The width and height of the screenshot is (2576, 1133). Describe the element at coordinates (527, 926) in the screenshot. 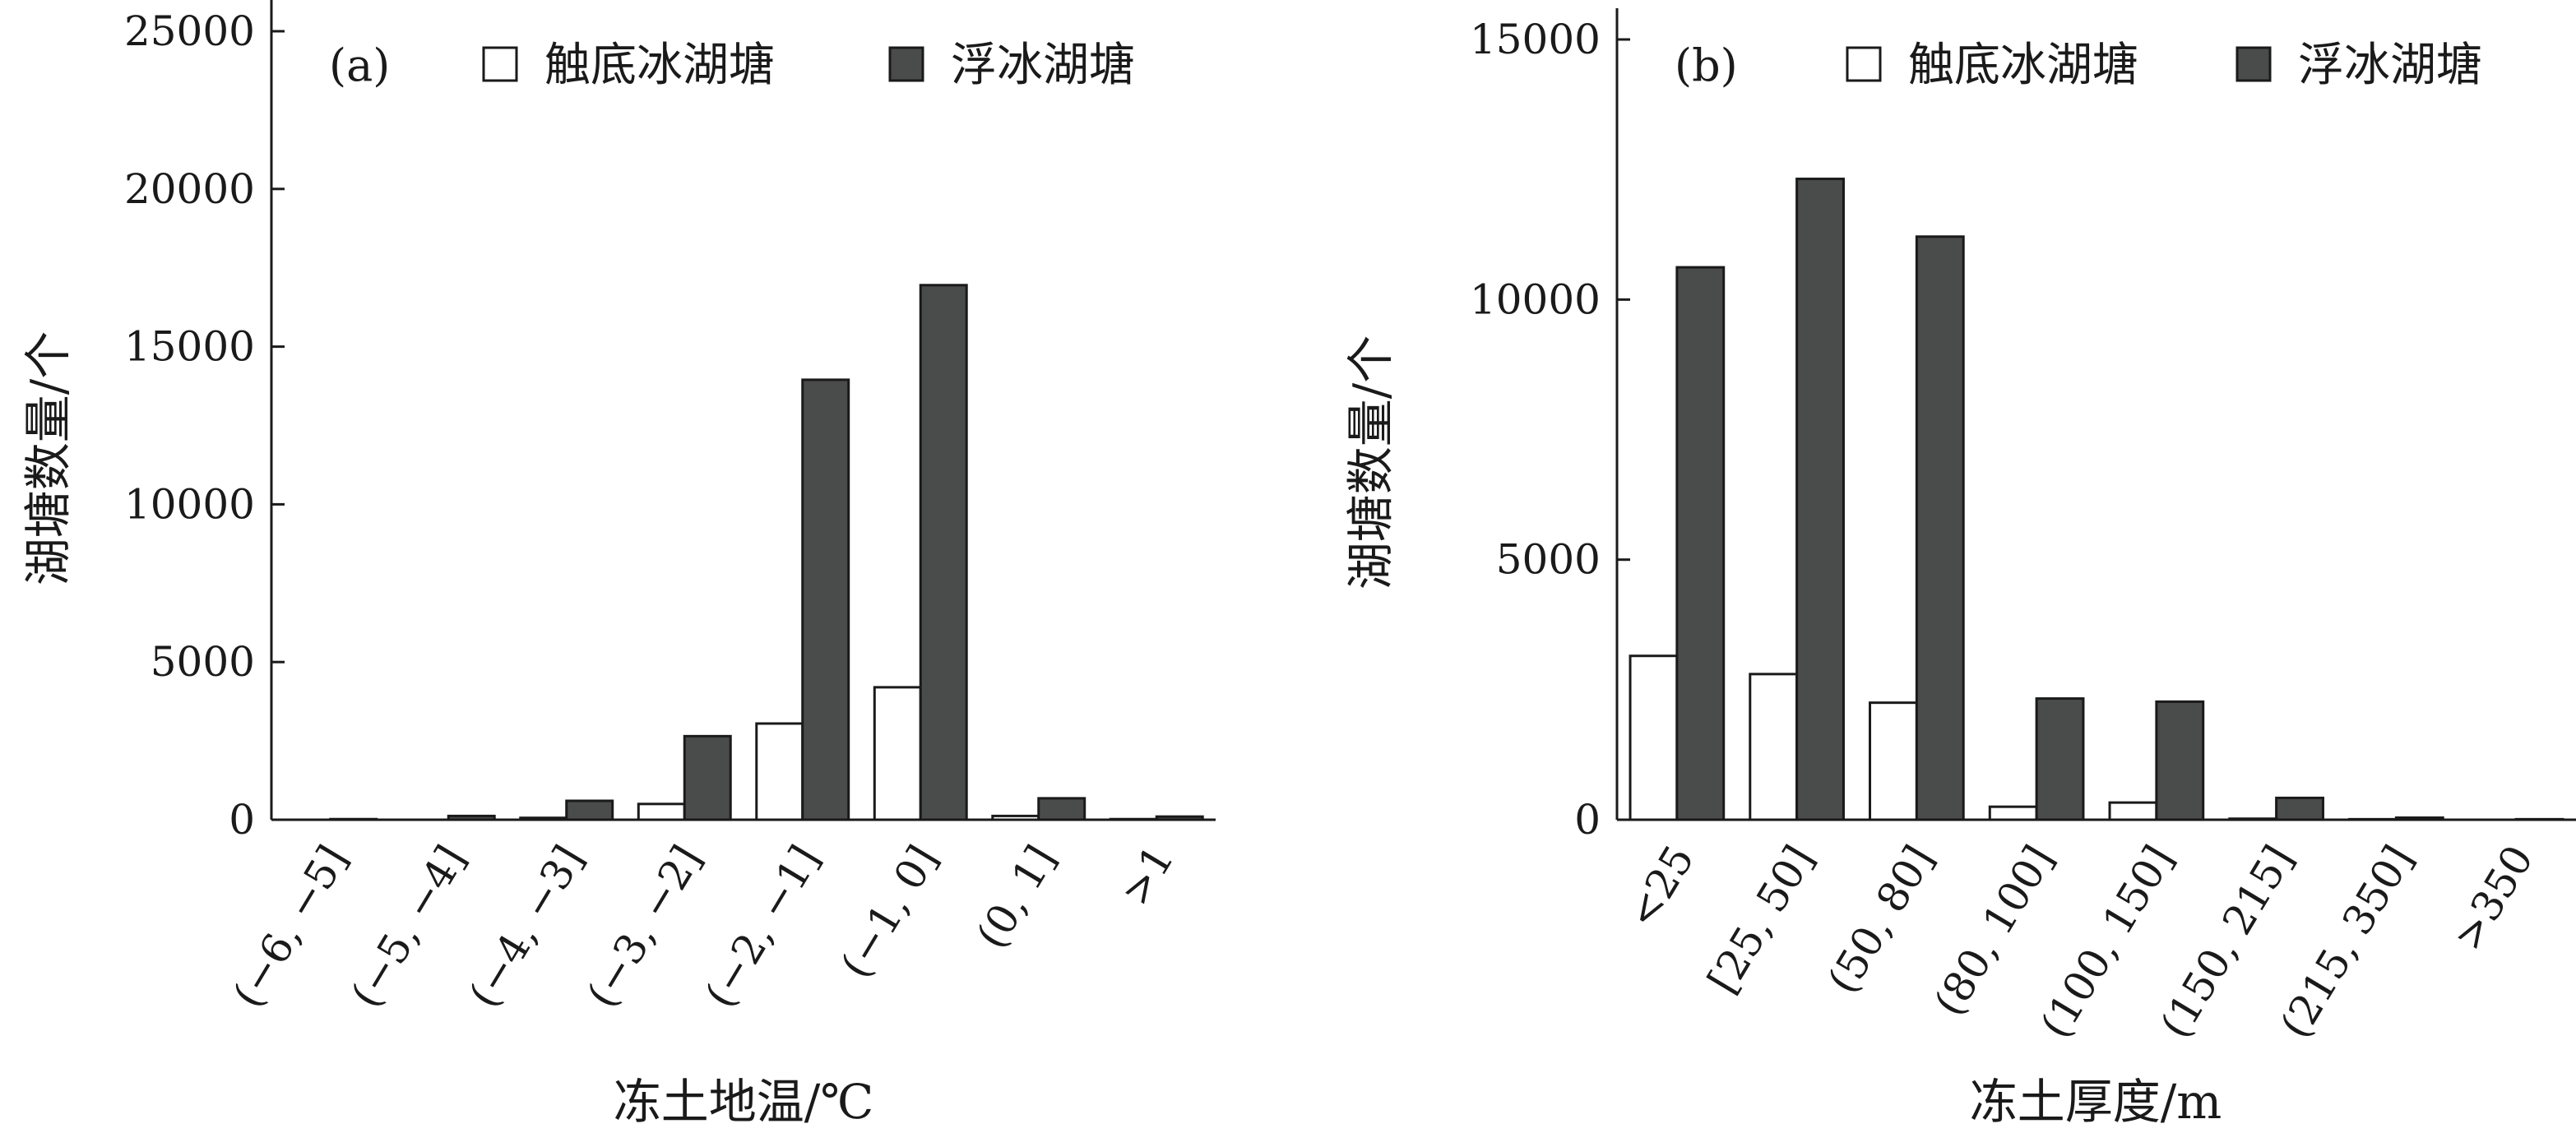

I see `x-tick-label: (−4, −3]` at that location.